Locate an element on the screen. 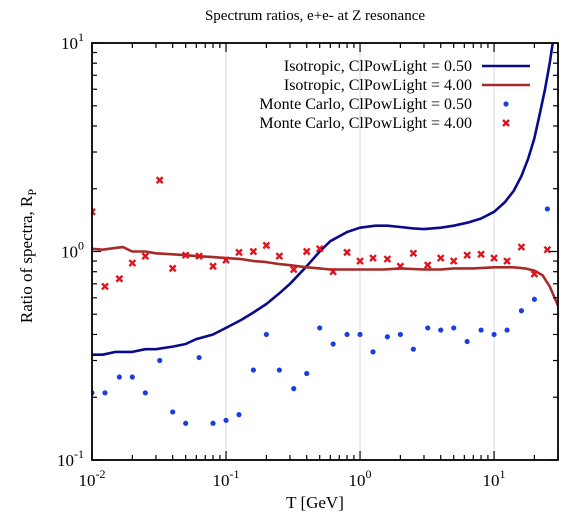  y-axis-label: Ratio of spectra, RP is located at coordinates (28, 256).